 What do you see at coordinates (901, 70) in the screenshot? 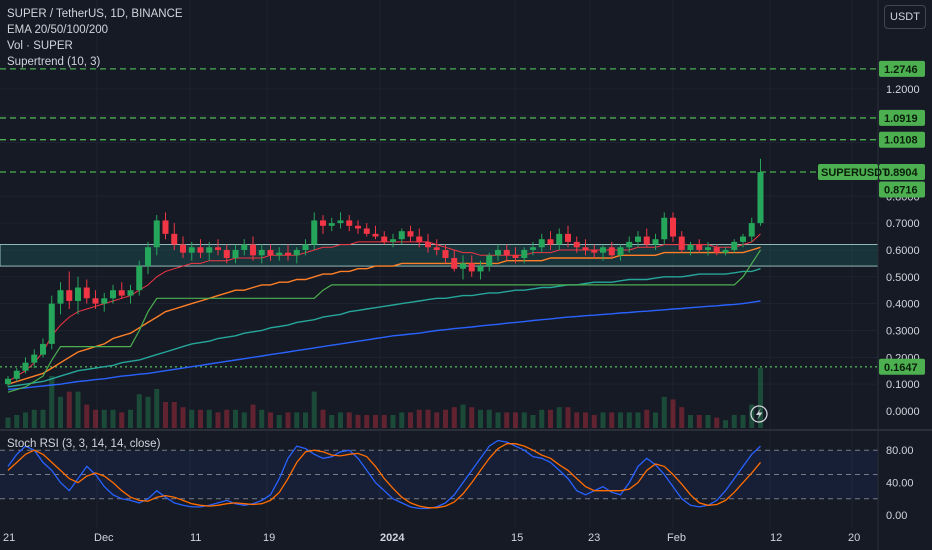
I see `level-tag-1: 1.2746` at bounding box center [901, 70].